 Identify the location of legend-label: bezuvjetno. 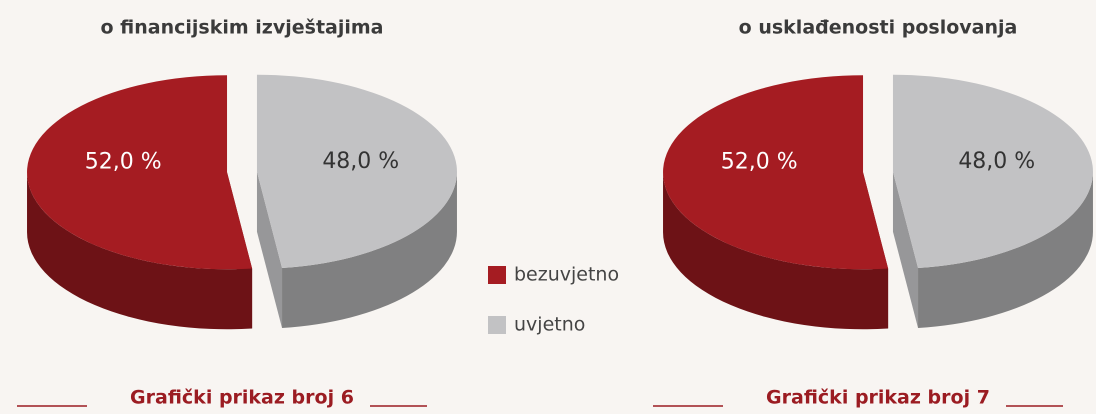
(566, 275).